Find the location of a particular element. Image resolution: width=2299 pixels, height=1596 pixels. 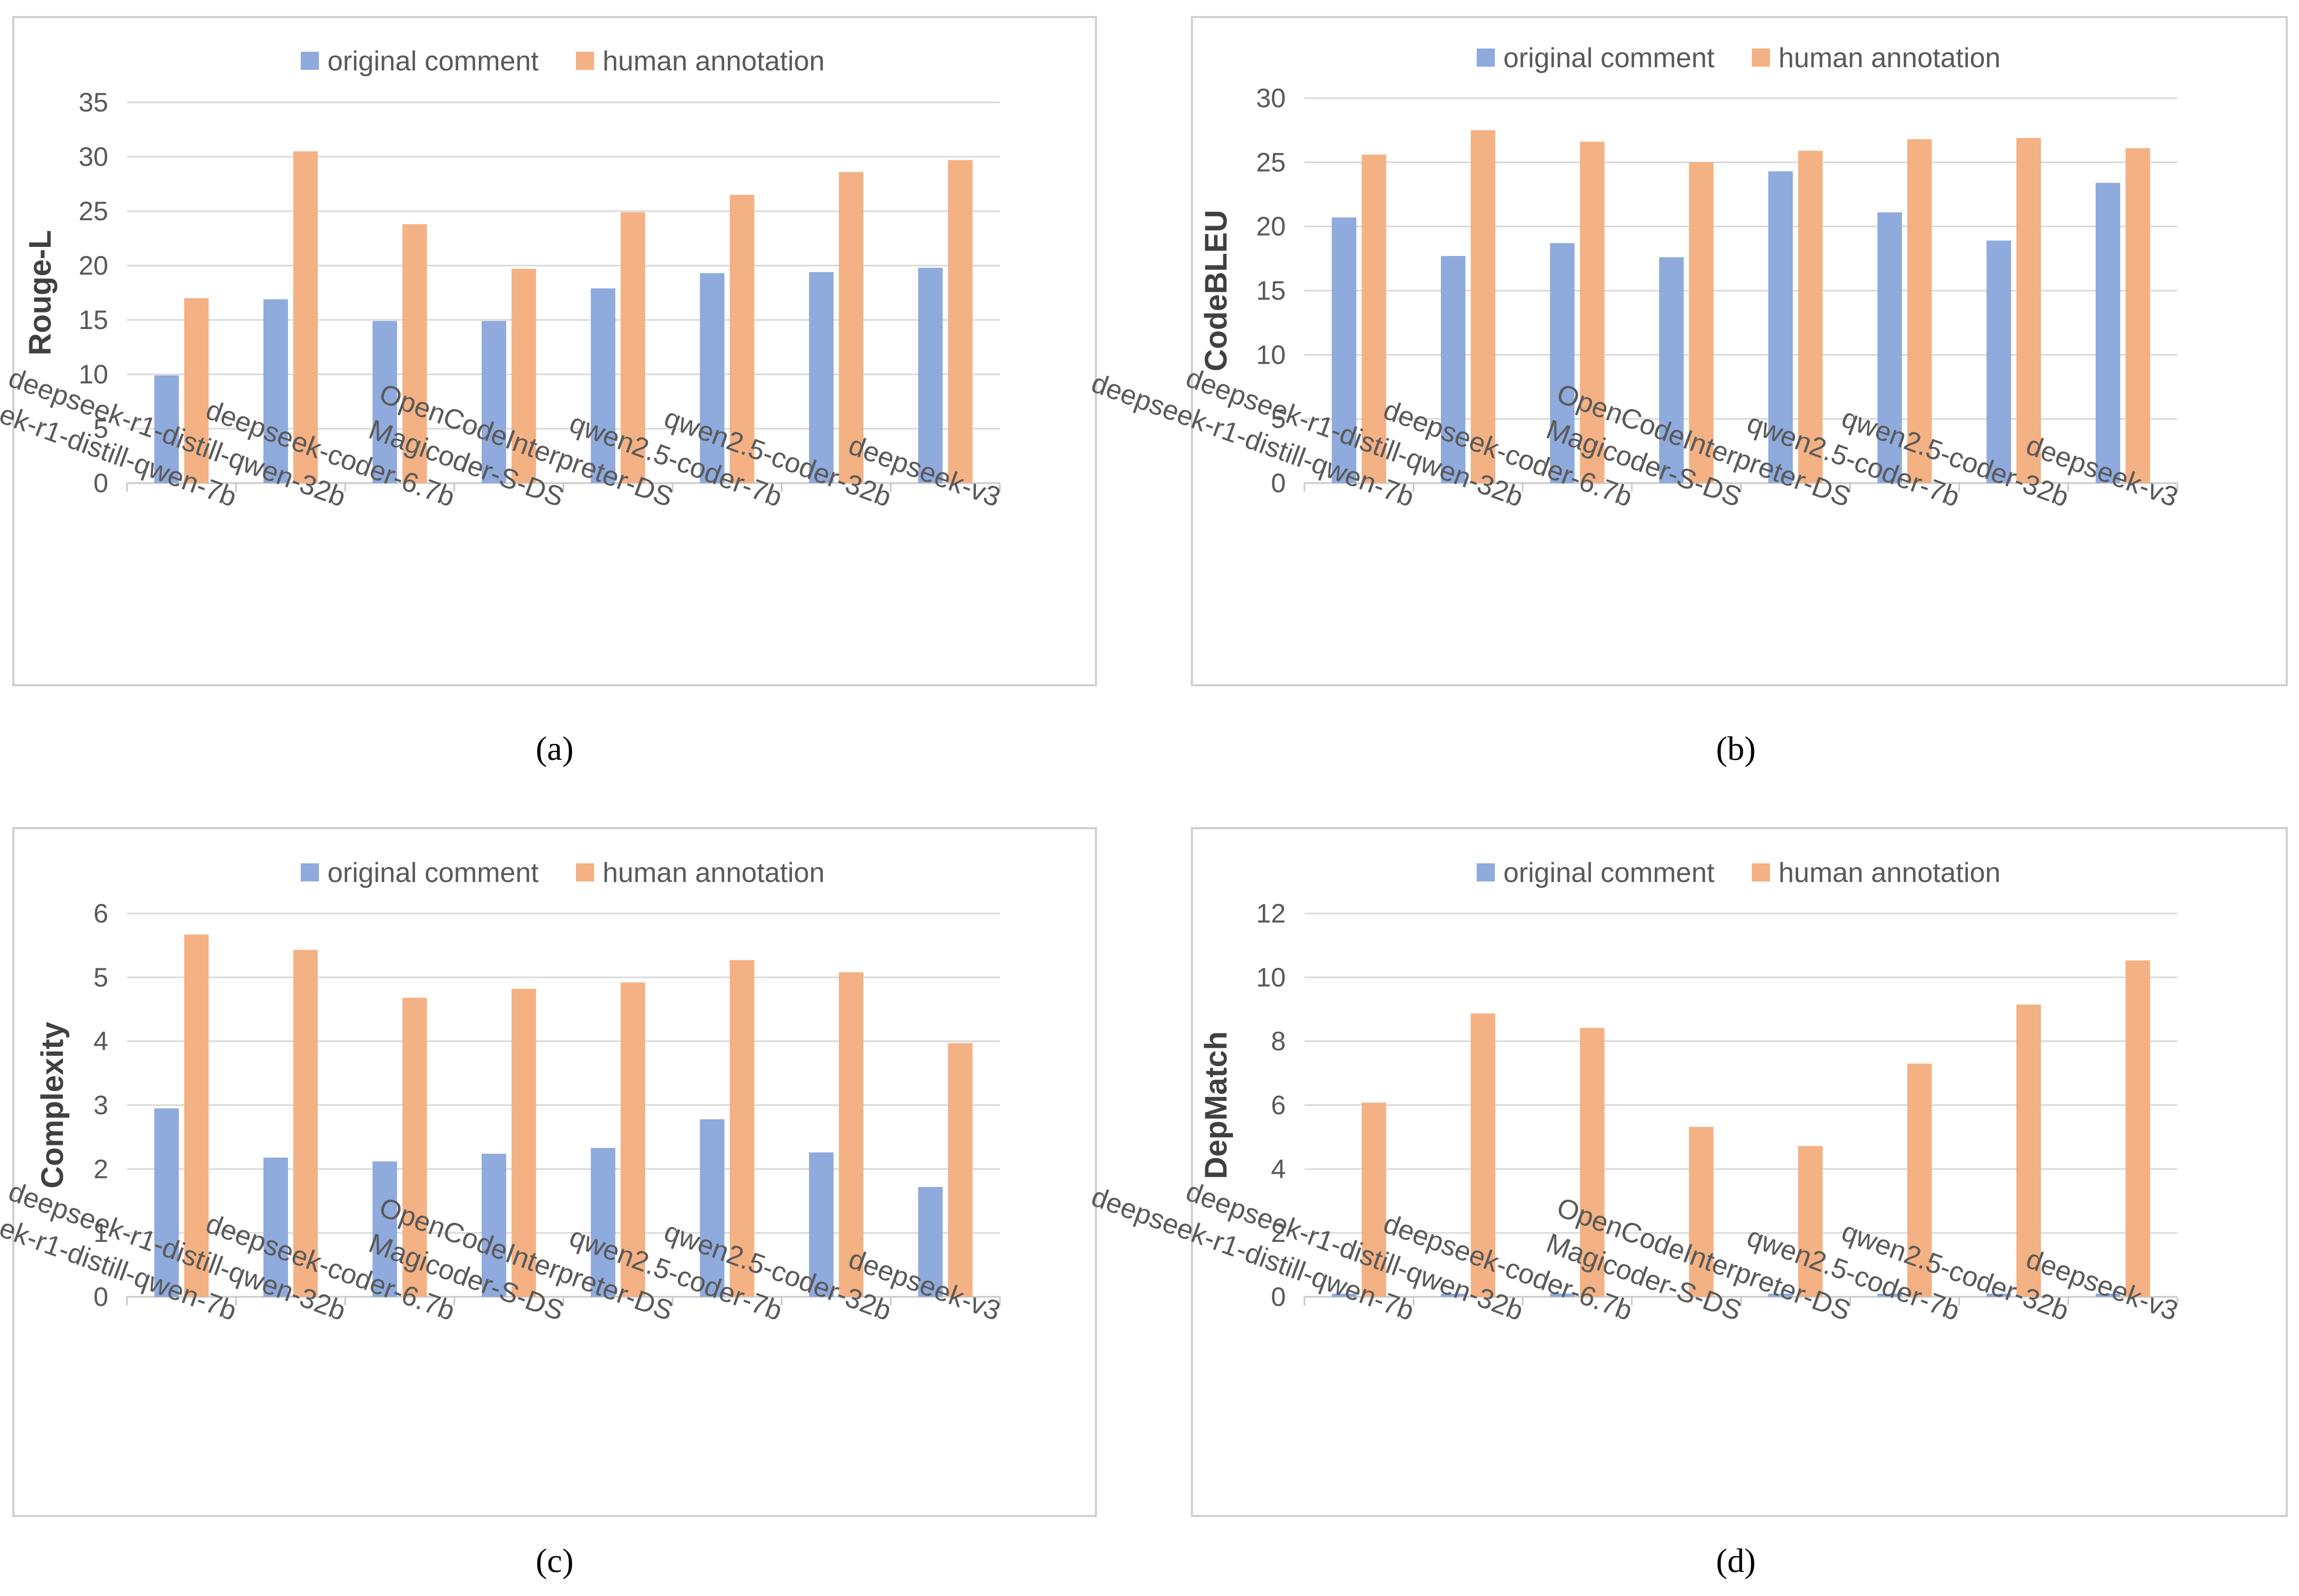

y-tick-label: 20 is located at coordinates (93, 265).